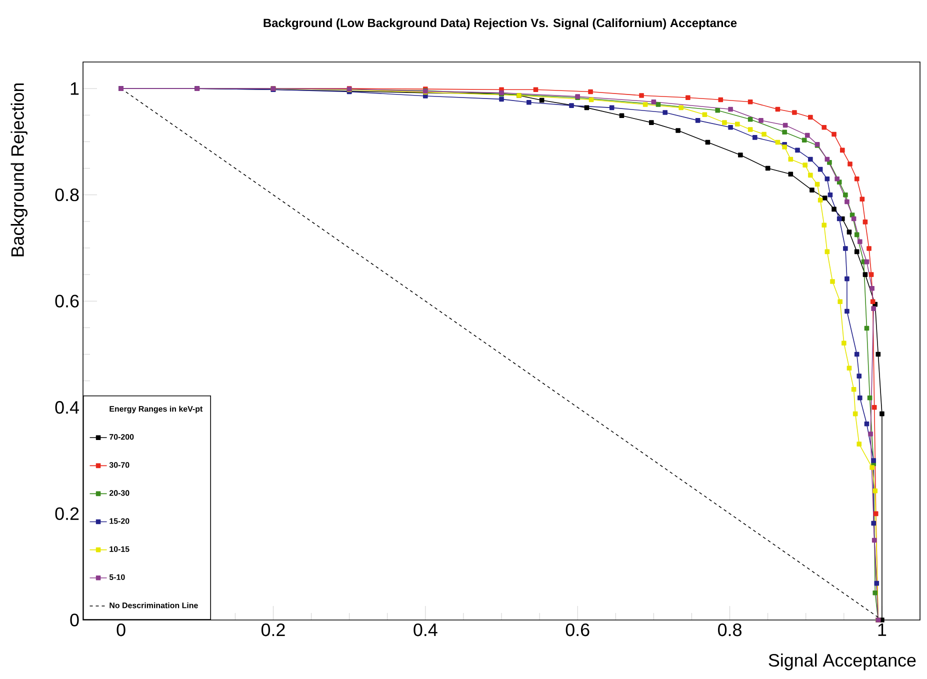 The height and width of the screenshot is (679, 927). Describe the element at coordinates (273, 629) in the screenshot. I see `x-tick-label: 0.2` at that location.